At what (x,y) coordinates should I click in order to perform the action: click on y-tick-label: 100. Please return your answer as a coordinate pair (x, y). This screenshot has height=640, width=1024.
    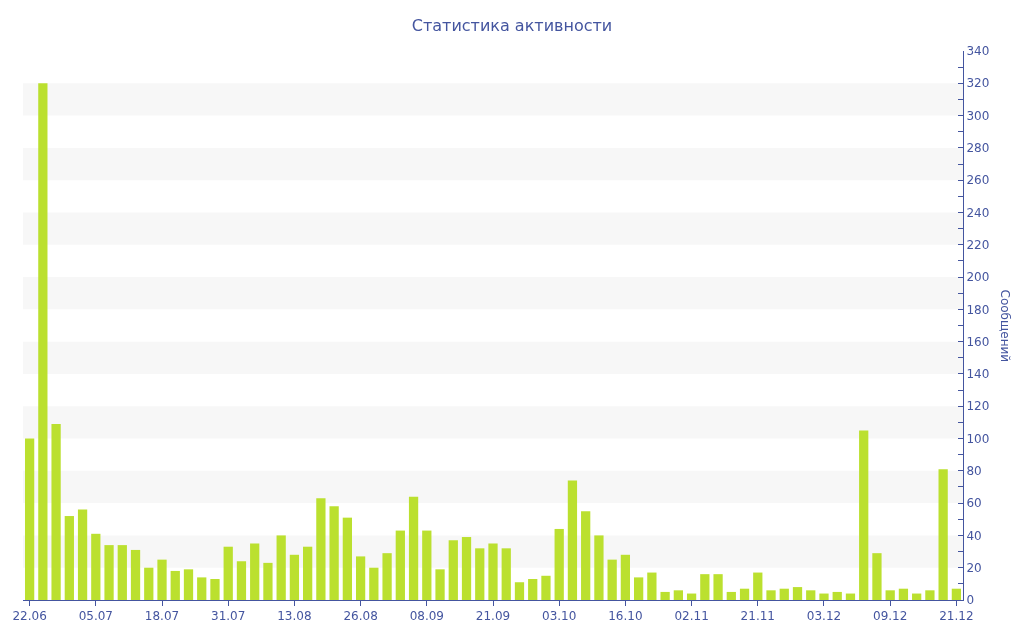
    Looking at the image, I should click on (978, 438).